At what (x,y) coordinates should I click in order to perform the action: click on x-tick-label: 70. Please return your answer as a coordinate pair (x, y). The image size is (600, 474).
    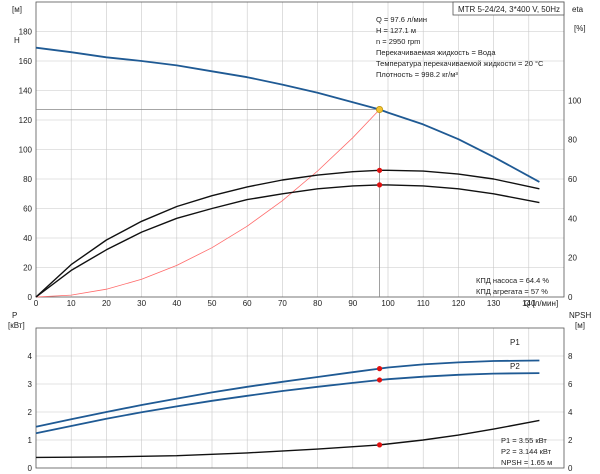
    Looking at the image, I should click on (282, 303).